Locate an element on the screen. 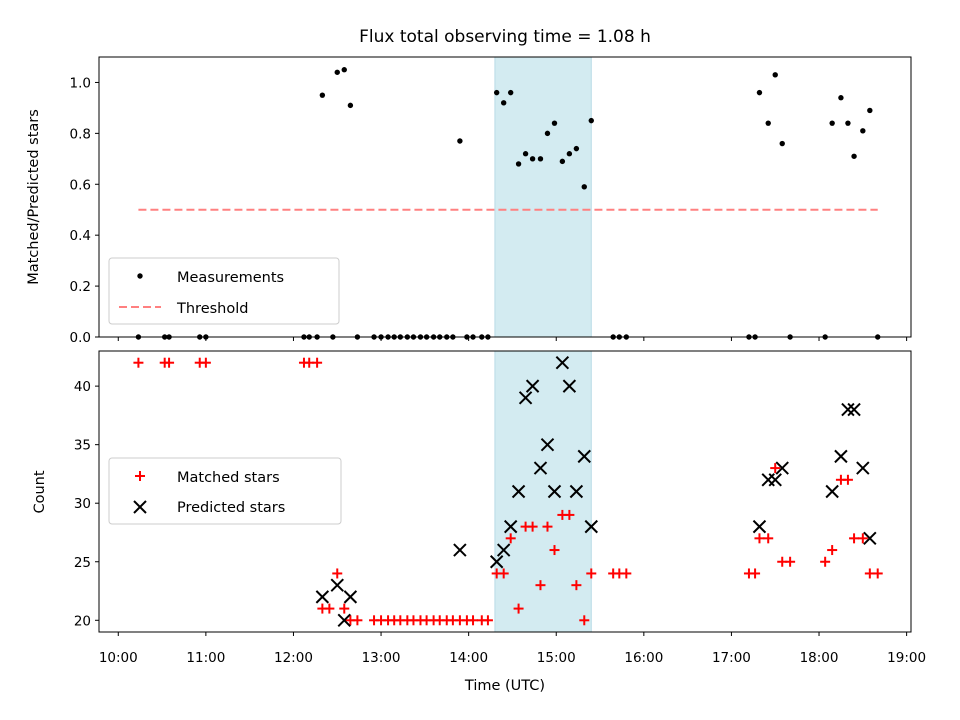 This screenshot has width=960, height=720. x-tick-label: 17:00 is located at coordinates (731, 658).